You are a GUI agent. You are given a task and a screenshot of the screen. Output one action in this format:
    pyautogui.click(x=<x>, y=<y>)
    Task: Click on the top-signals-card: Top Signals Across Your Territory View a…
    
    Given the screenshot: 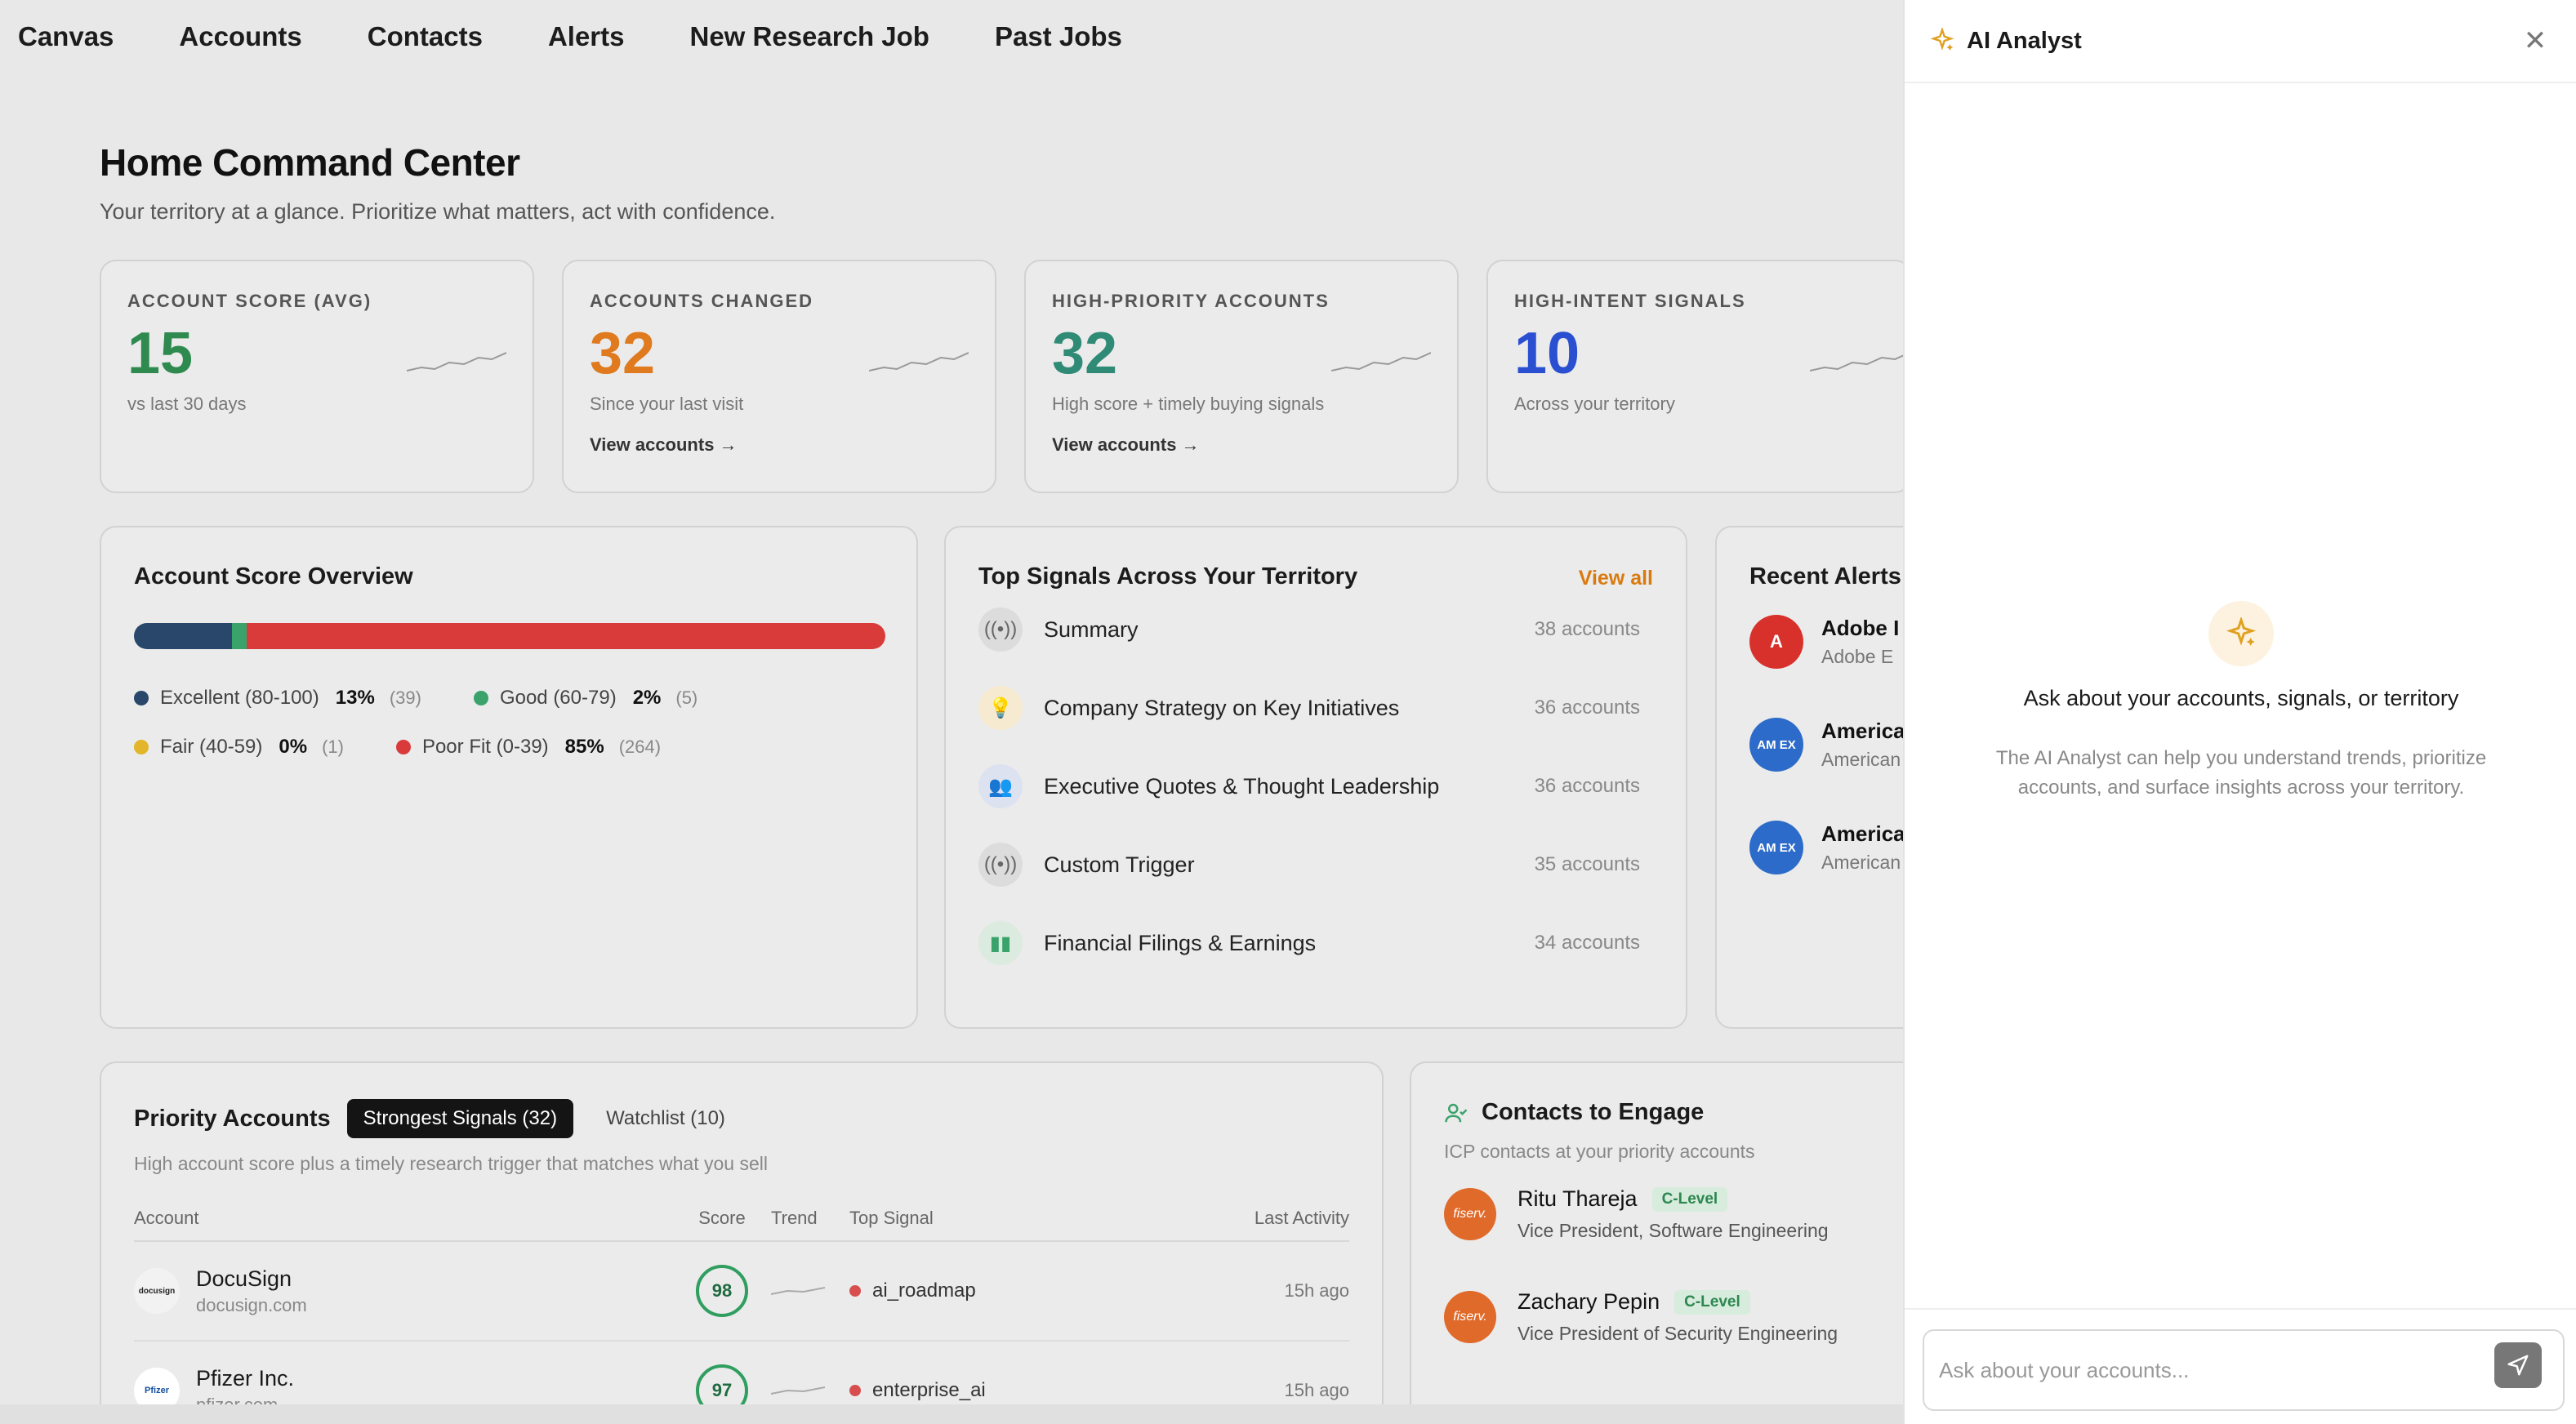 What is the action you would take?
    pyautogui.click(x=1315, y=777)
    